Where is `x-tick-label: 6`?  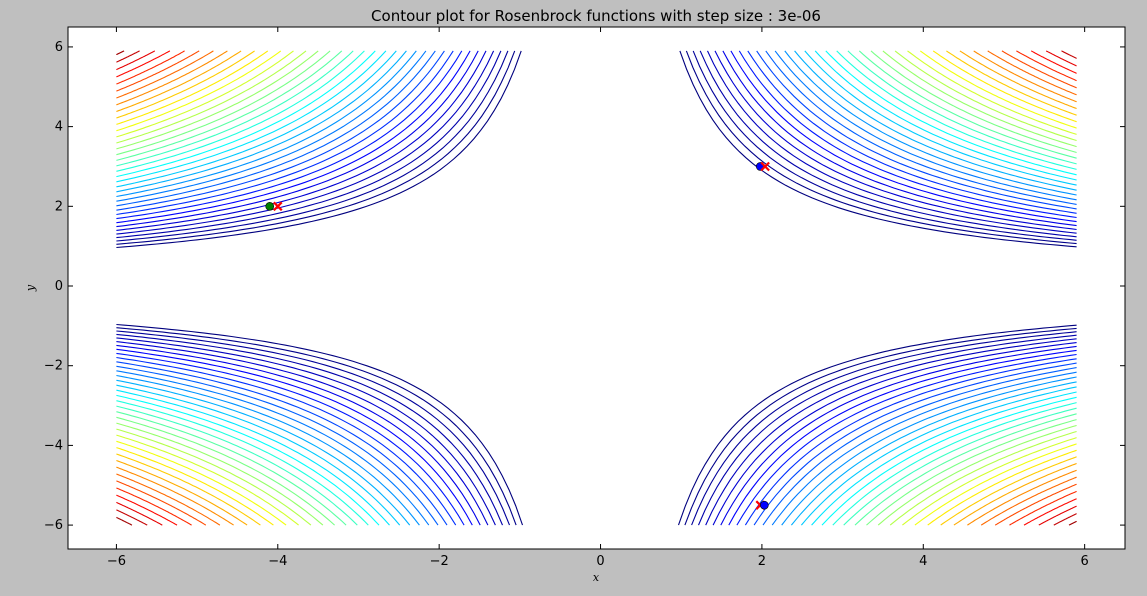
x-tick-label: 6 is located at coordinates (1085, 561).